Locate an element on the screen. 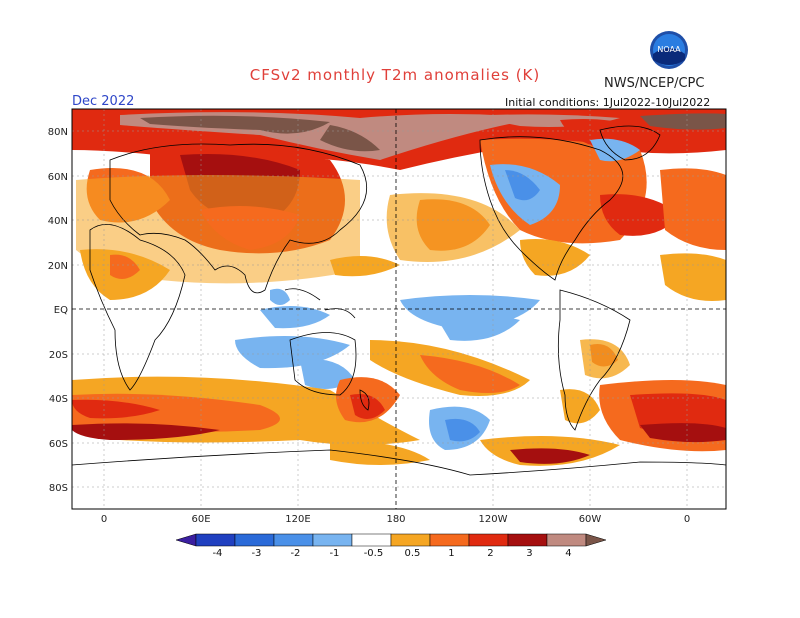  lon-label: 60W is located at coordinates (590, 519).